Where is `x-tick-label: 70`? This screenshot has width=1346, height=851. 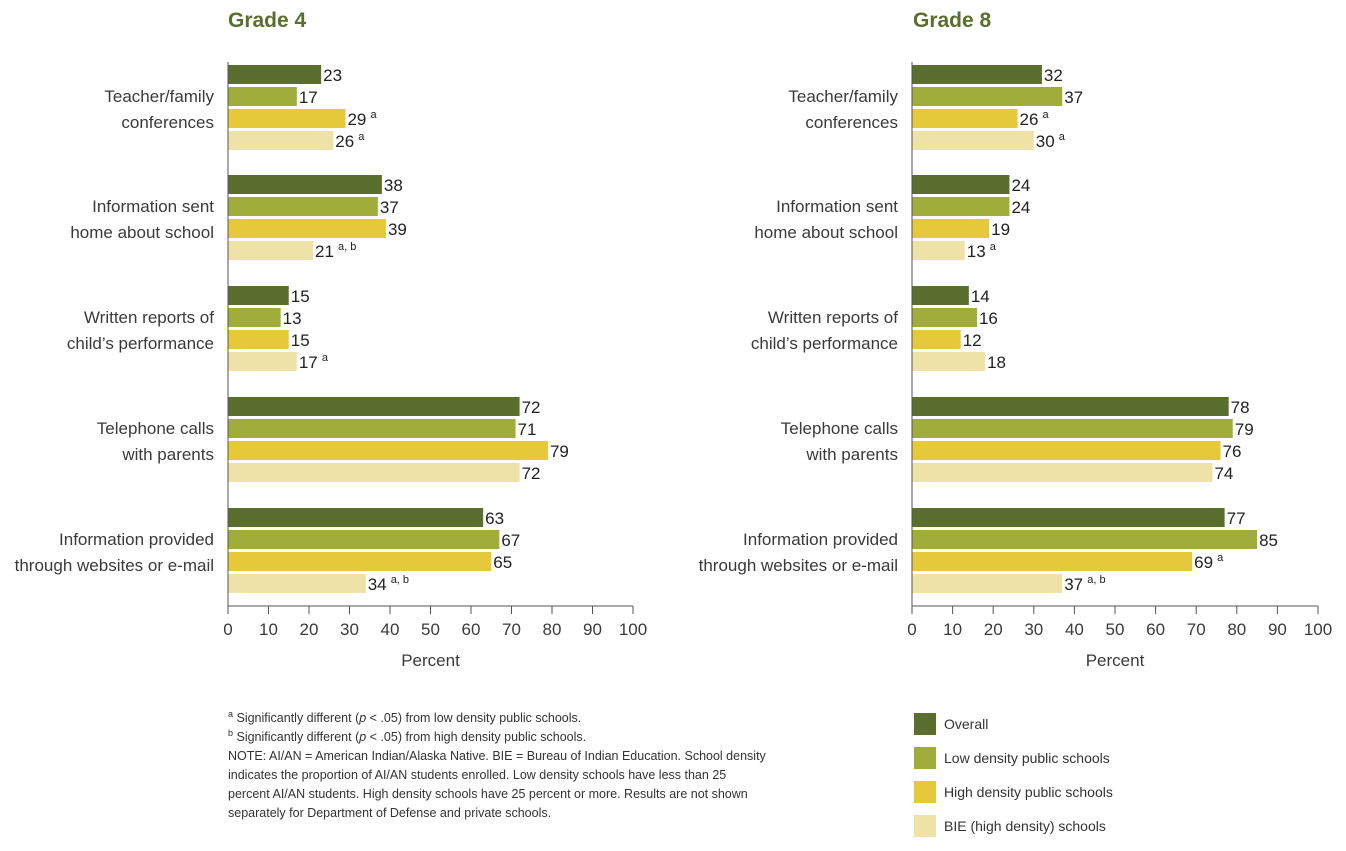
x-tick-label: 70 is located at coordinates (511, 629).